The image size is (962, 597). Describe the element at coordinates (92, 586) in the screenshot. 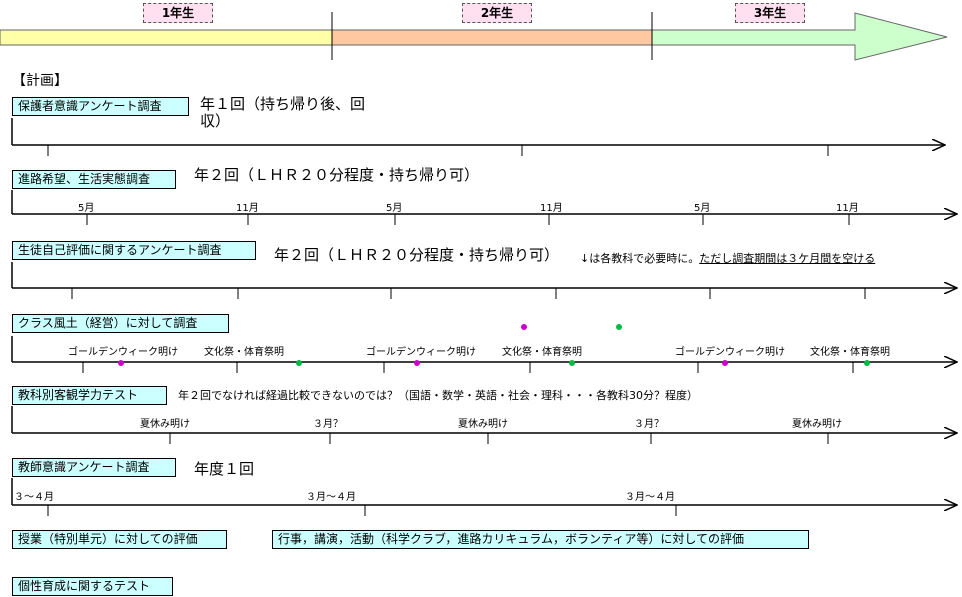

I see `item-box: 個性育成に関するテスト` at that location.